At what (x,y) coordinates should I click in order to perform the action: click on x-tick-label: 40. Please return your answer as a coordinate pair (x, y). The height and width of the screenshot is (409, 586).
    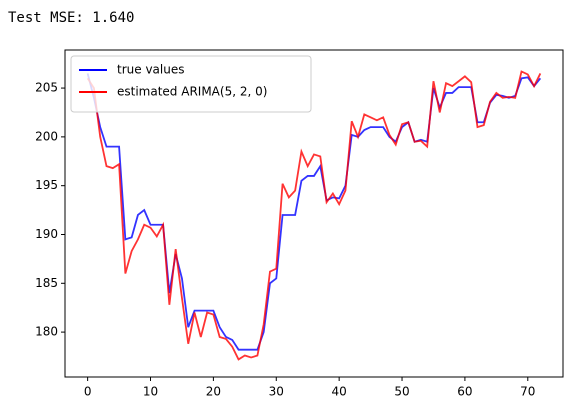
    Looking at the image, I should click on (339, 392).